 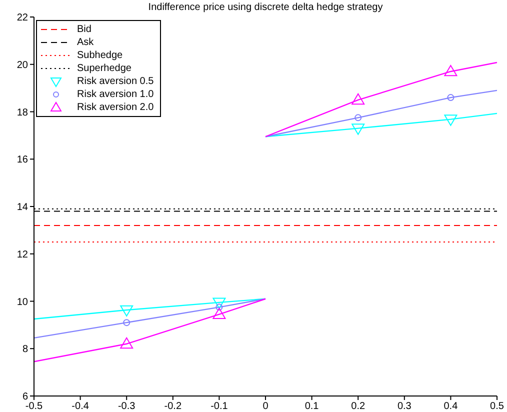 What do you see at coordinates (81, 406) in the screenshot?
I see `x-tick-label: -0.4` at bounding box center [81, 406].